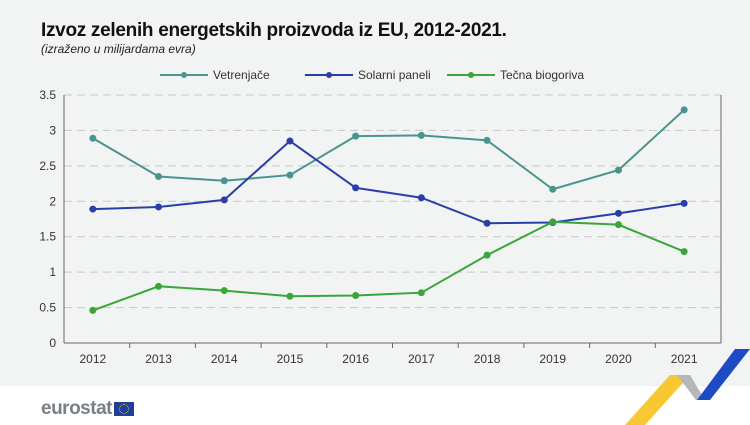 Image resolution: width=750 pixels, height=425 pixels. Describe the element at coordinates (355, 359) in the screenshot. I see `x-tick-label: 2016` at that location.